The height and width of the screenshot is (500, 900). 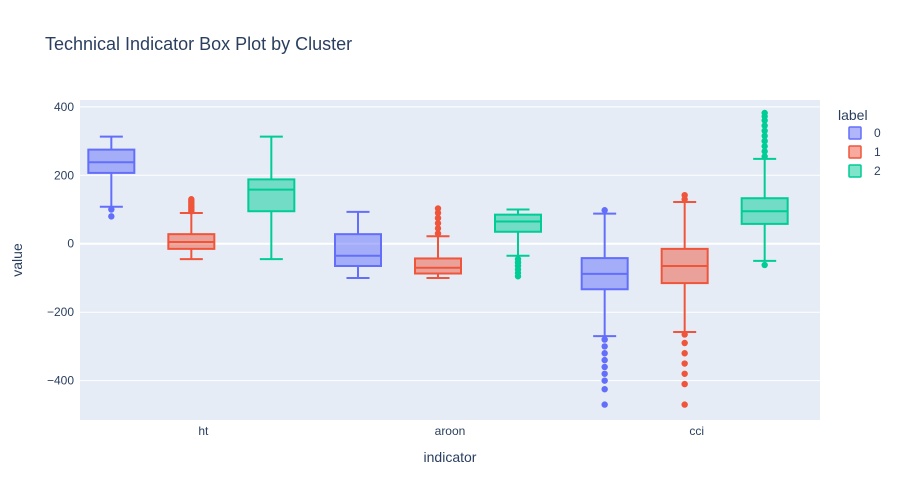 What do you see at coordinates (60, 244) in the screenshot?
I see `y-axis-ticks: 400 200 0 −200 −400` at bounding box center [60, 244].